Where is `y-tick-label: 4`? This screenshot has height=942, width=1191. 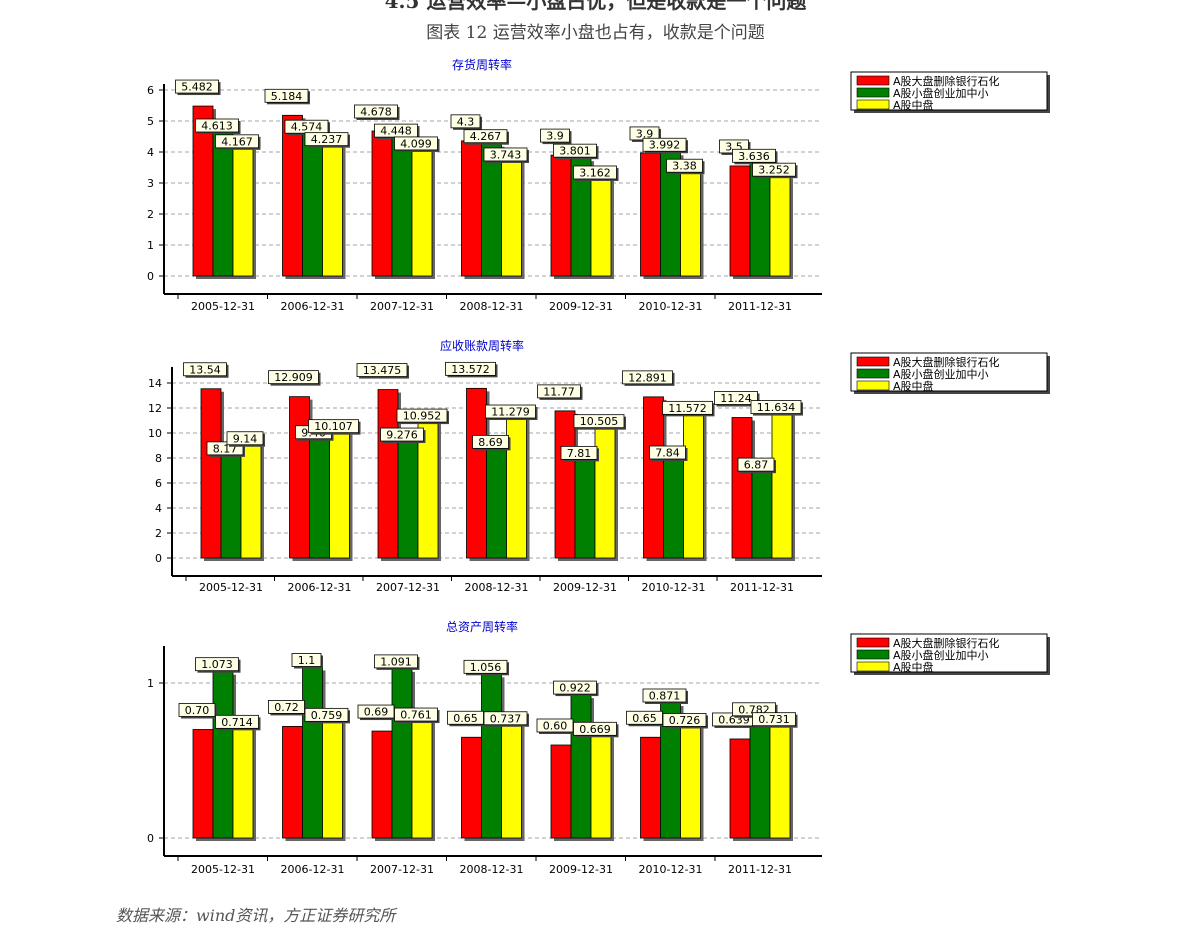 y-tick-label: 4 is located at coordinates (158, 508).